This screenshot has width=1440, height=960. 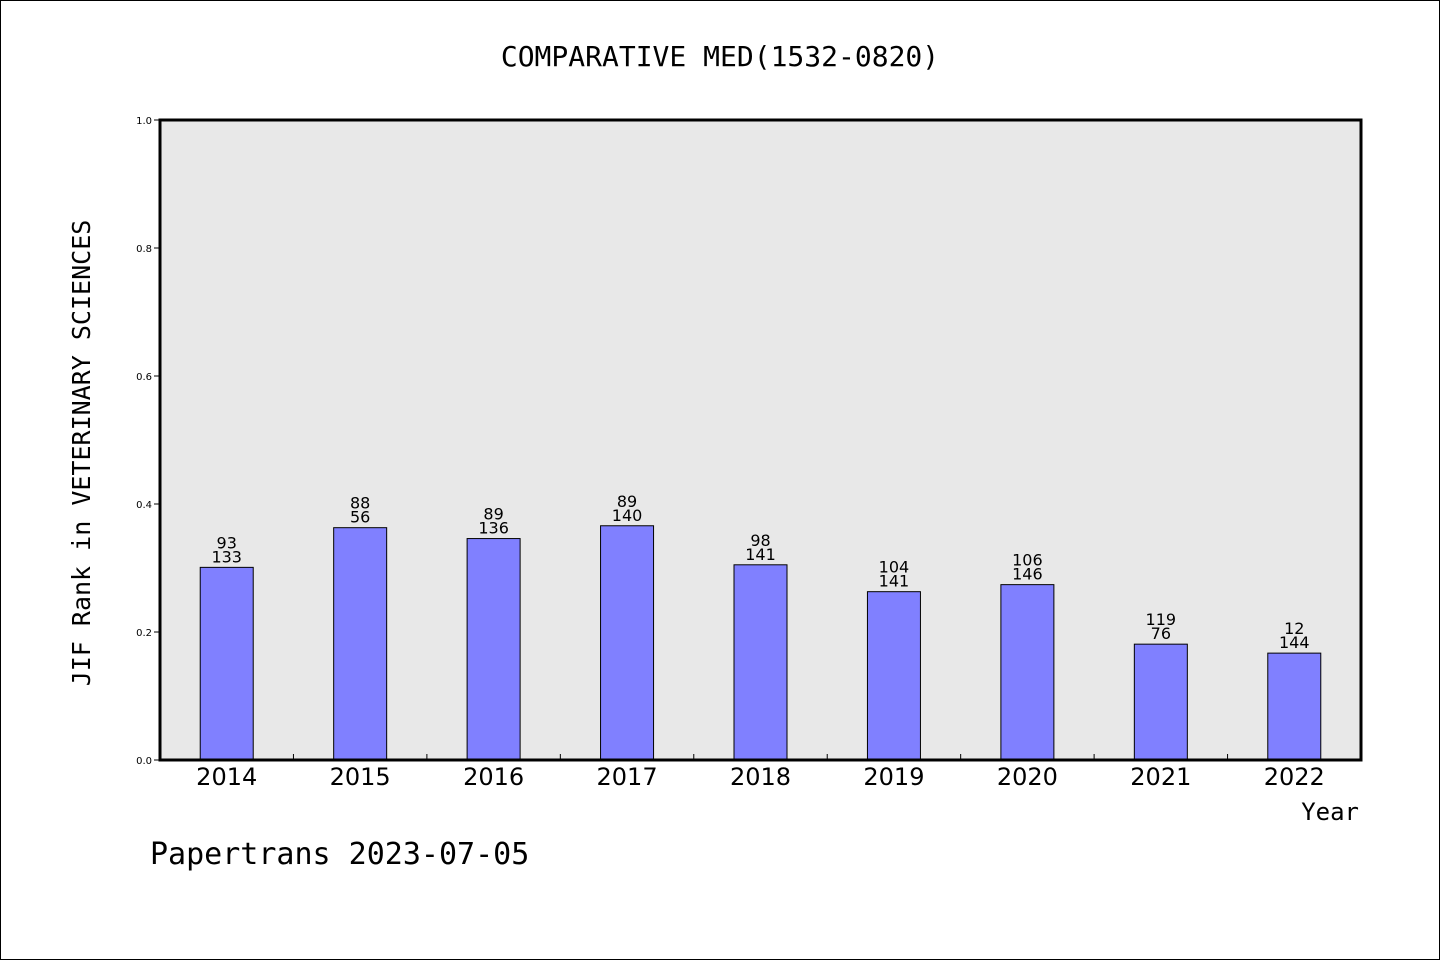 I want to click on x-tick-label-2014: 2014, so click(x=226, y=777).